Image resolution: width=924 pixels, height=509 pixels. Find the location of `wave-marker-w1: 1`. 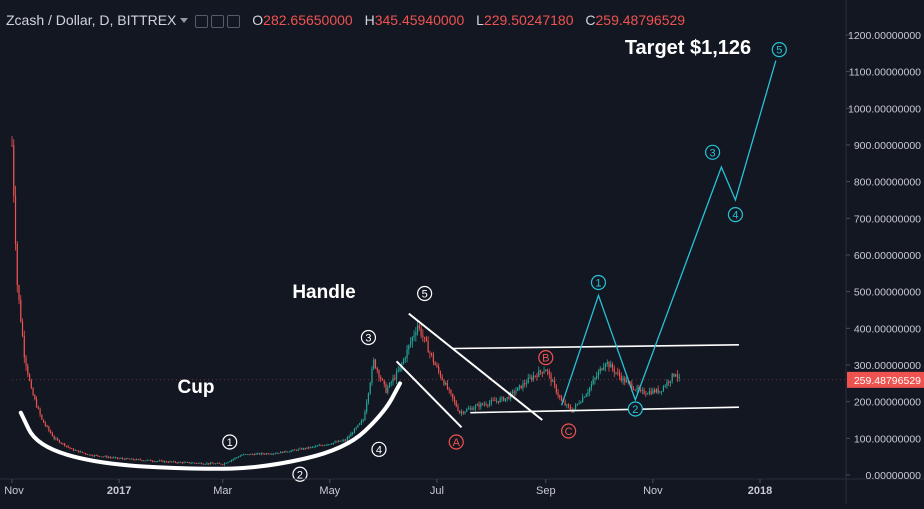

wave-marker-w1: 1 is located at coordinates (230, 443).